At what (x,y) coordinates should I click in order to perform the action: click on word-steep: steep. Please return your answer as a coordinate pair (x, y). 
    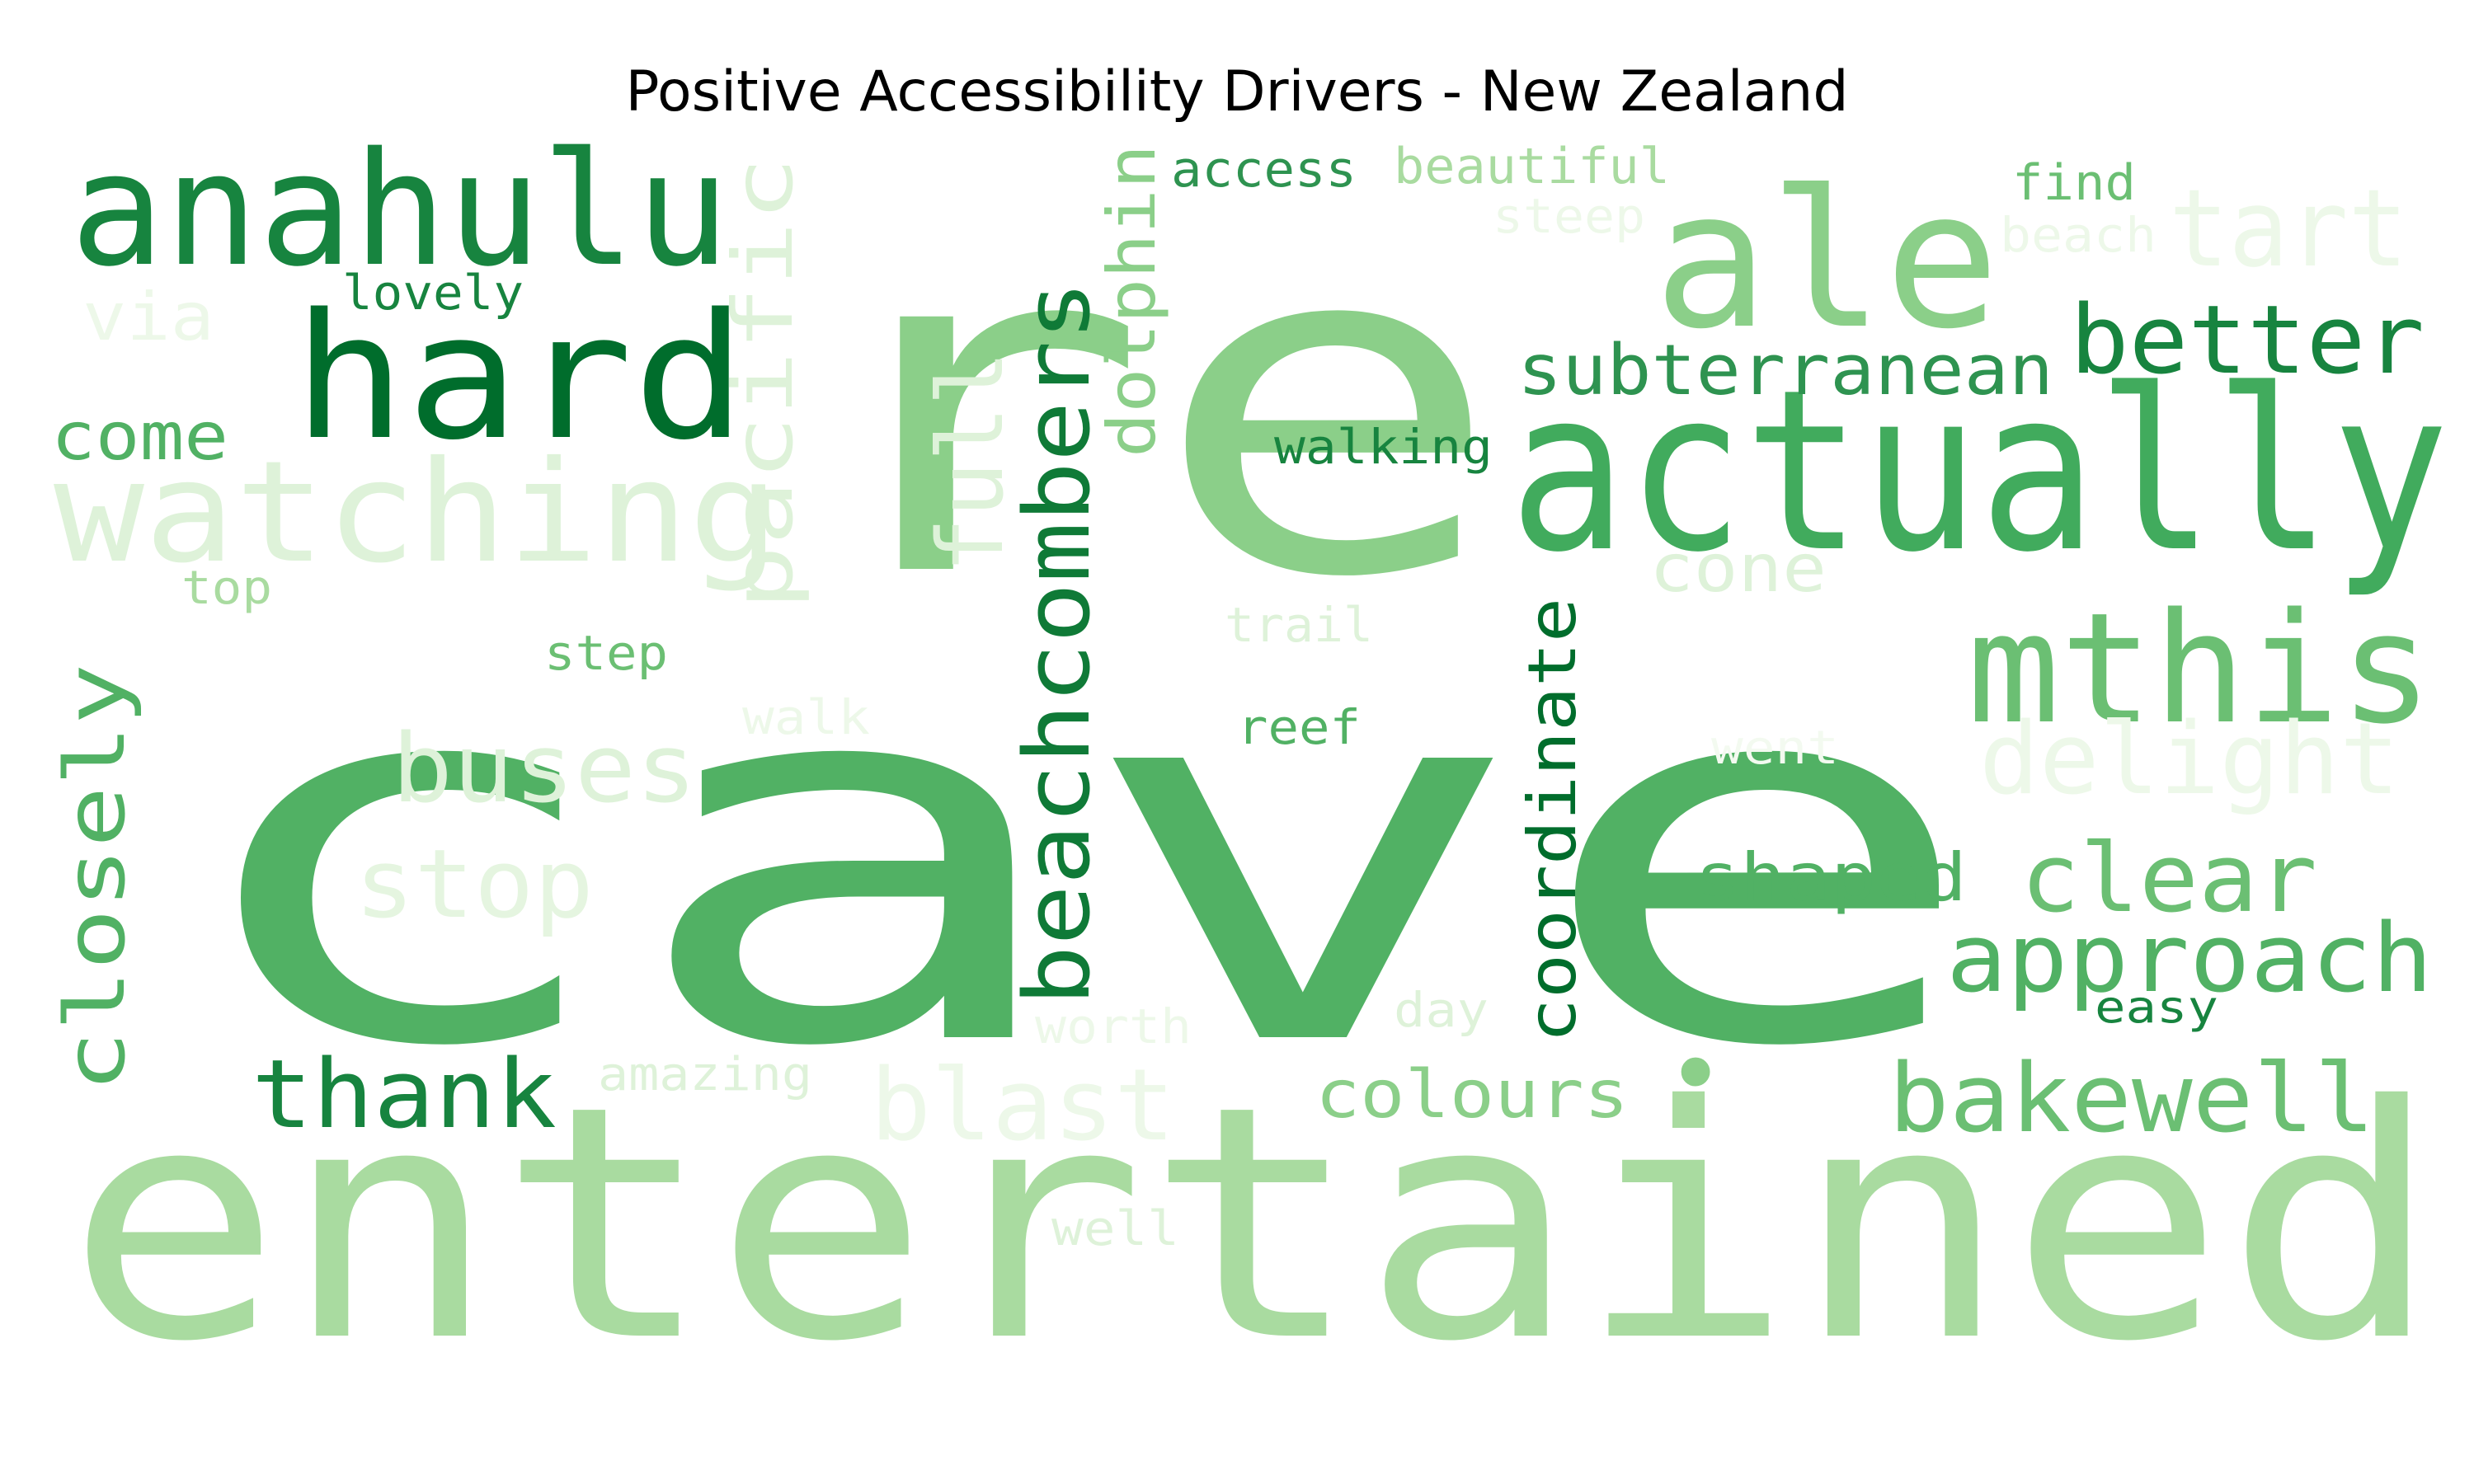
    Looking at the image, I should click on (1569, 216).